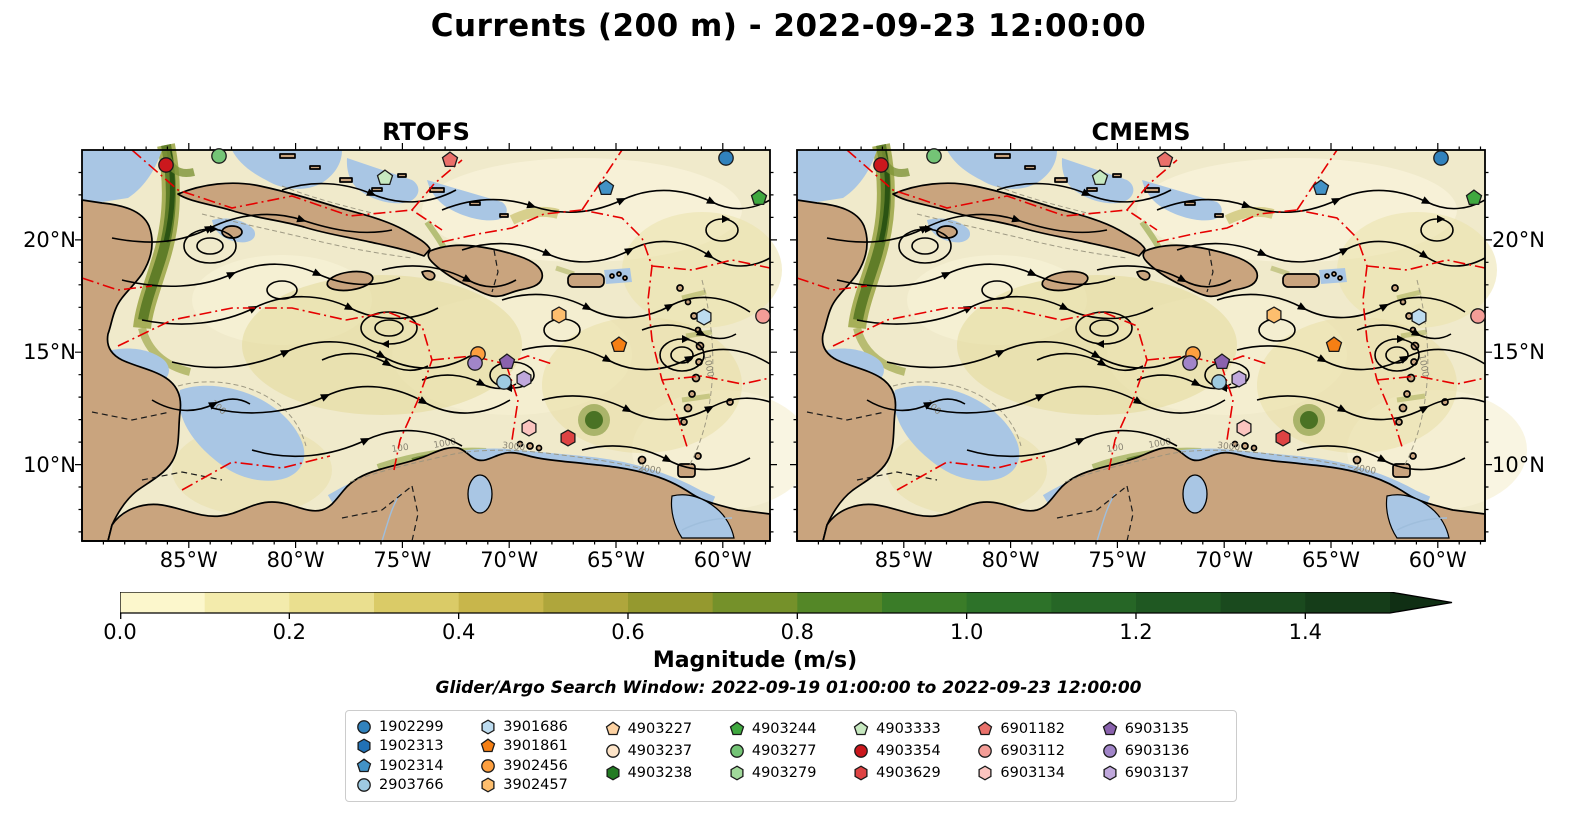 Image resolution: width=1577 pixels, height=827 pixels. I want to click on lat-tick-label: 10°N, so click(49, 465).